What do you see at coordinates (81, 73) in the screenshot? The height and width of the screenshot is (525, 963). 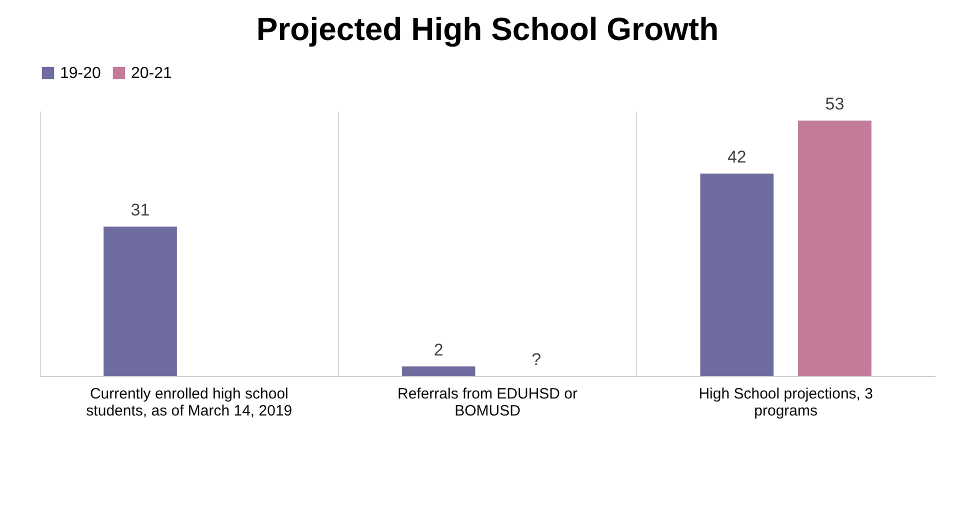 I see `legend-label: 19-20` at bounding box center [81, 73].